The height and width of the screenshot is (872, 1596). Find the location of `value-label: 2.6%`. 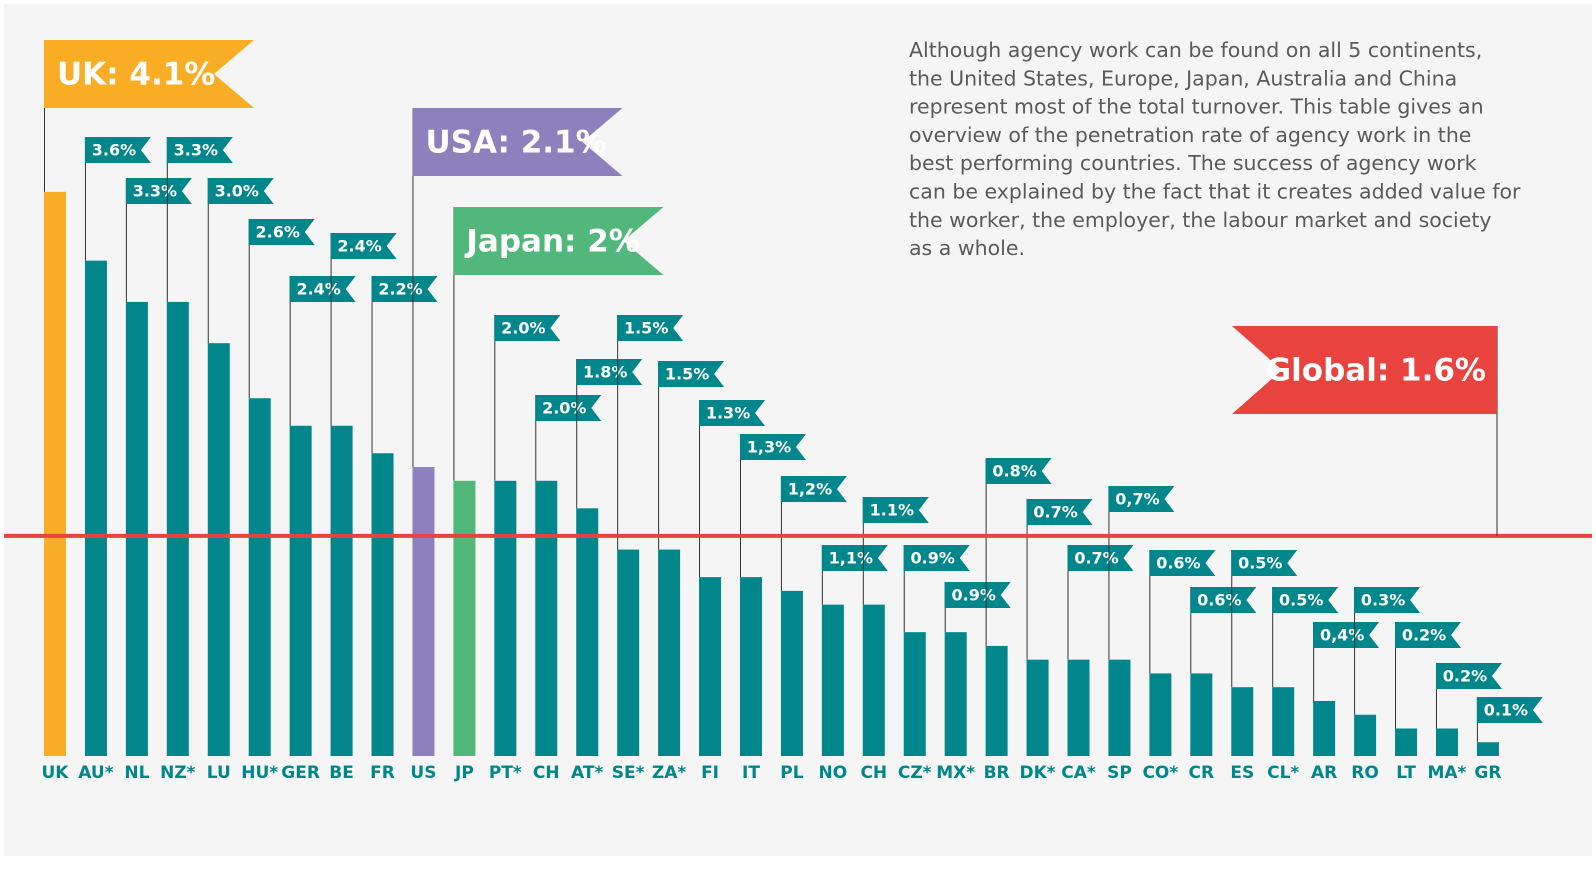

value-label: 2.6% is located at coordinates (278, 232).